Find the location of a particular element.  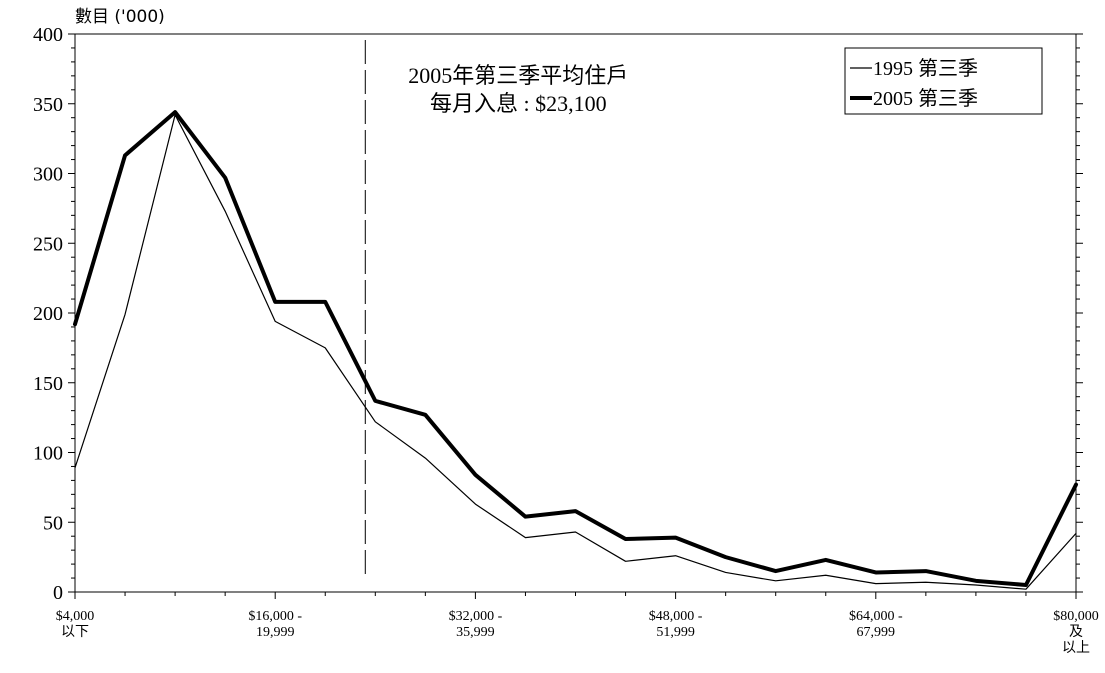

x-tick-label: 以下 is located at coordinates (75, 632).